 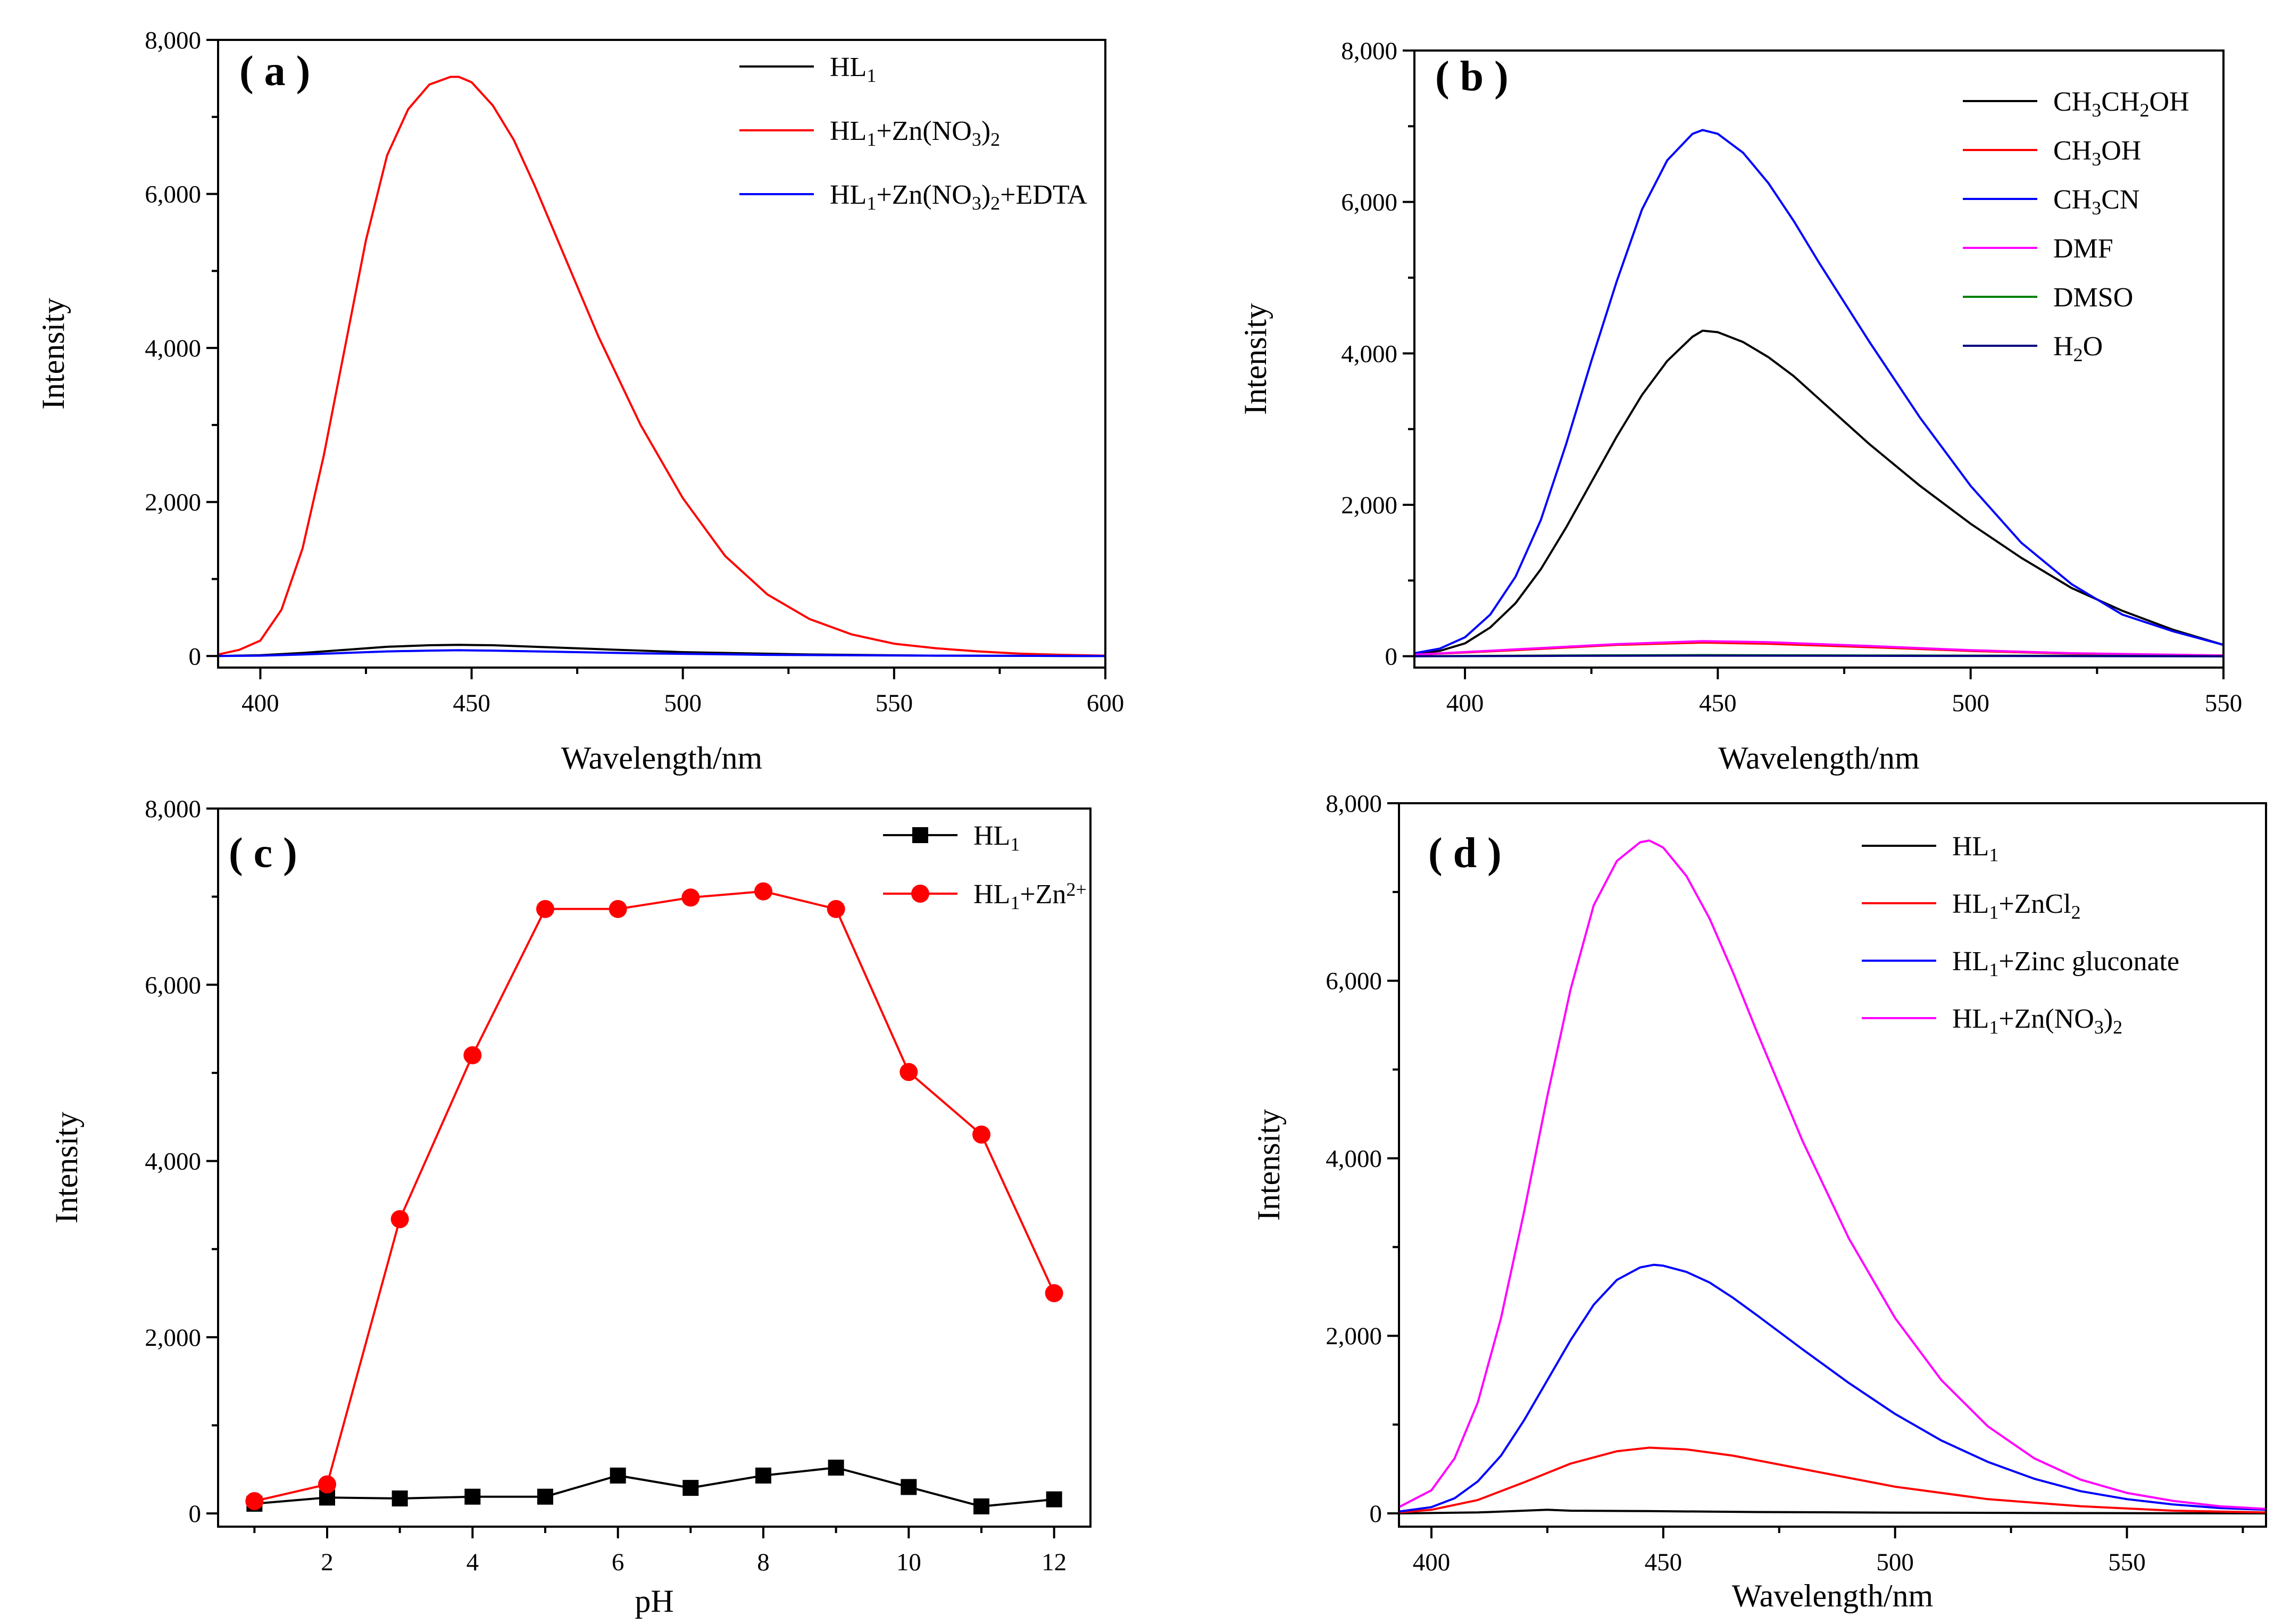 What do you see at coordinates (1030, 896) in the screenshot?
I see `legend-label-c-1: HL1+Zn2+` at bounding box center [1030, 896].